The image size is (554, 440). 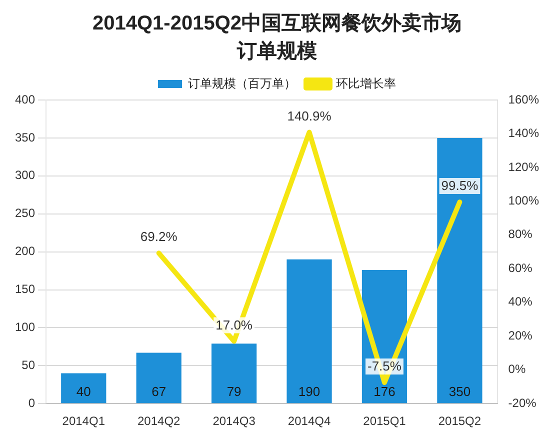 I want to click on x-tick-label: 2014Q1, so click(x=84, y=421).